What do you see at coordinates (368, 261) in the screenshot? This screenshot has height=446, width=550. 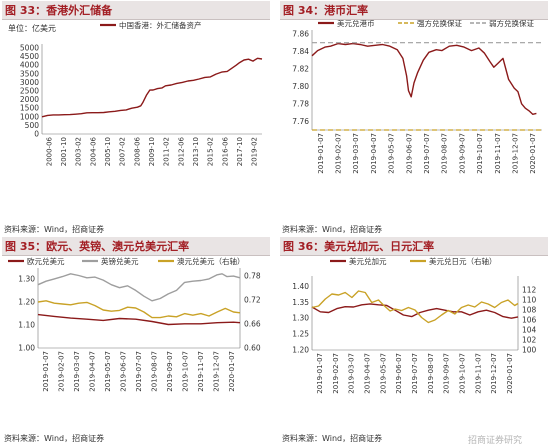 I see `p36-legend-label-0: 美元兑加元` at bounding box center [368, 261].